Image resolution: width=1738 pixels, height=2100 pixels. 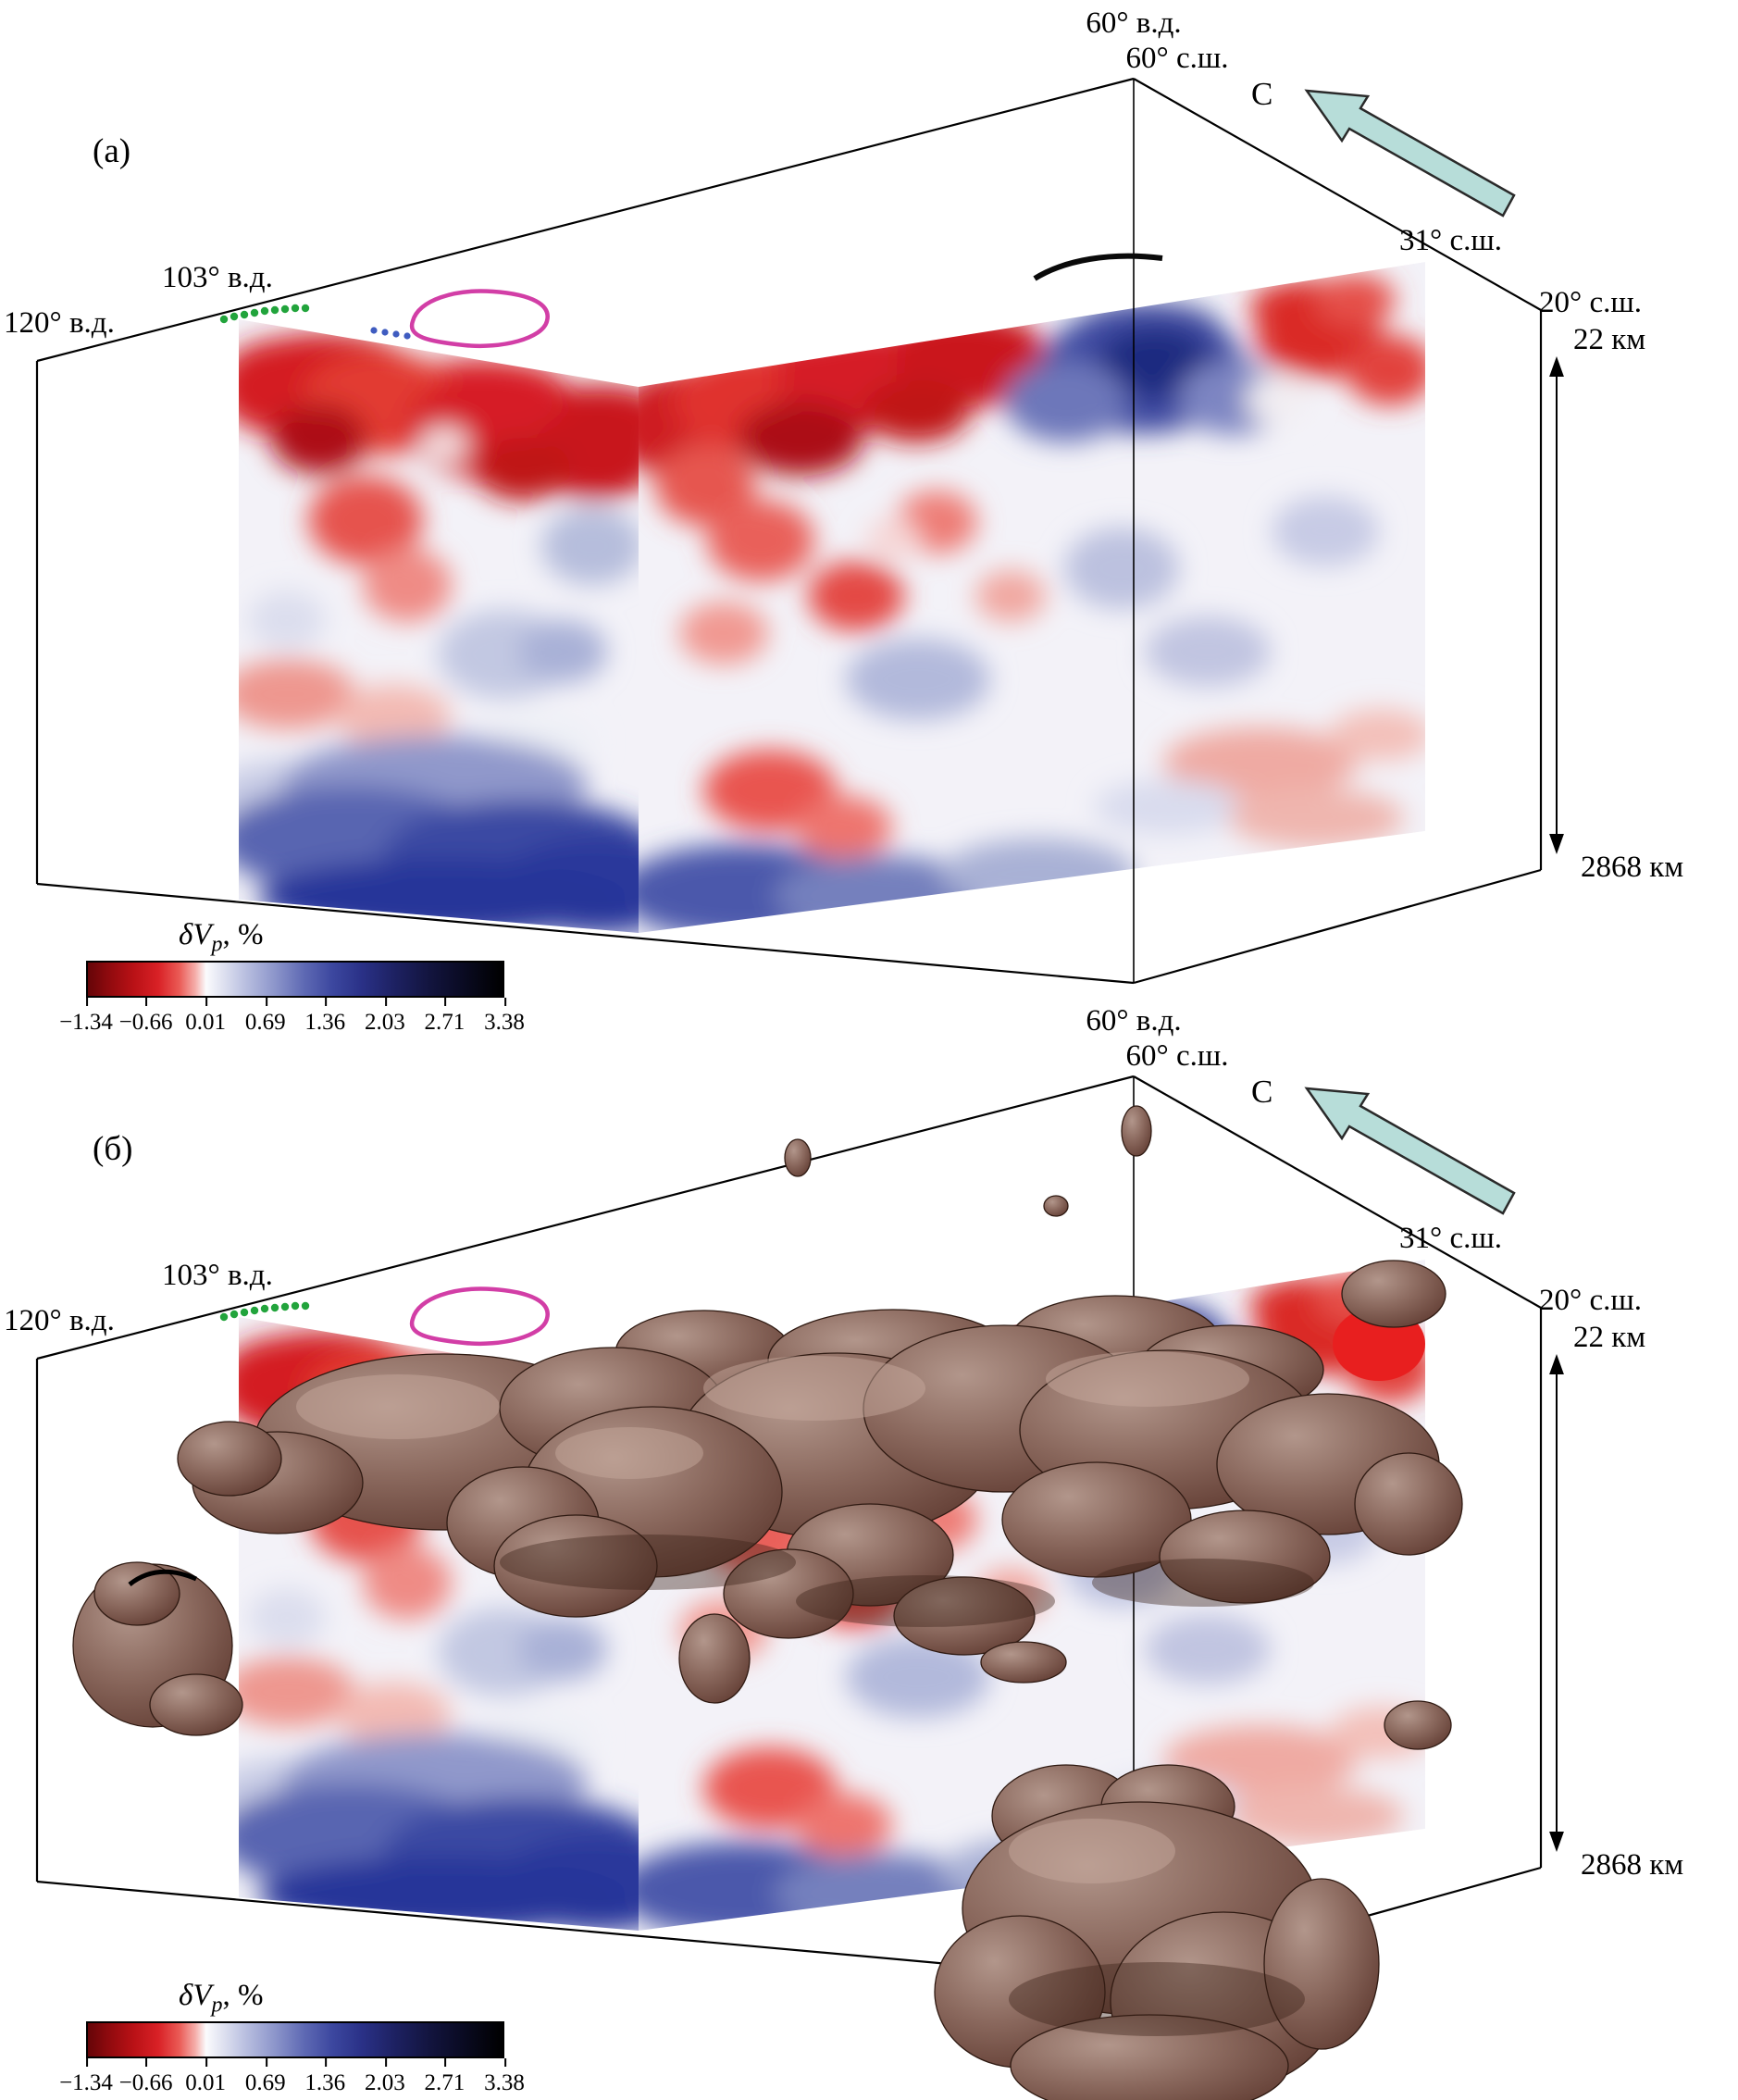 I want to click on lat-right-label-a: 20° с.ш., so click(x=1591, y=302).